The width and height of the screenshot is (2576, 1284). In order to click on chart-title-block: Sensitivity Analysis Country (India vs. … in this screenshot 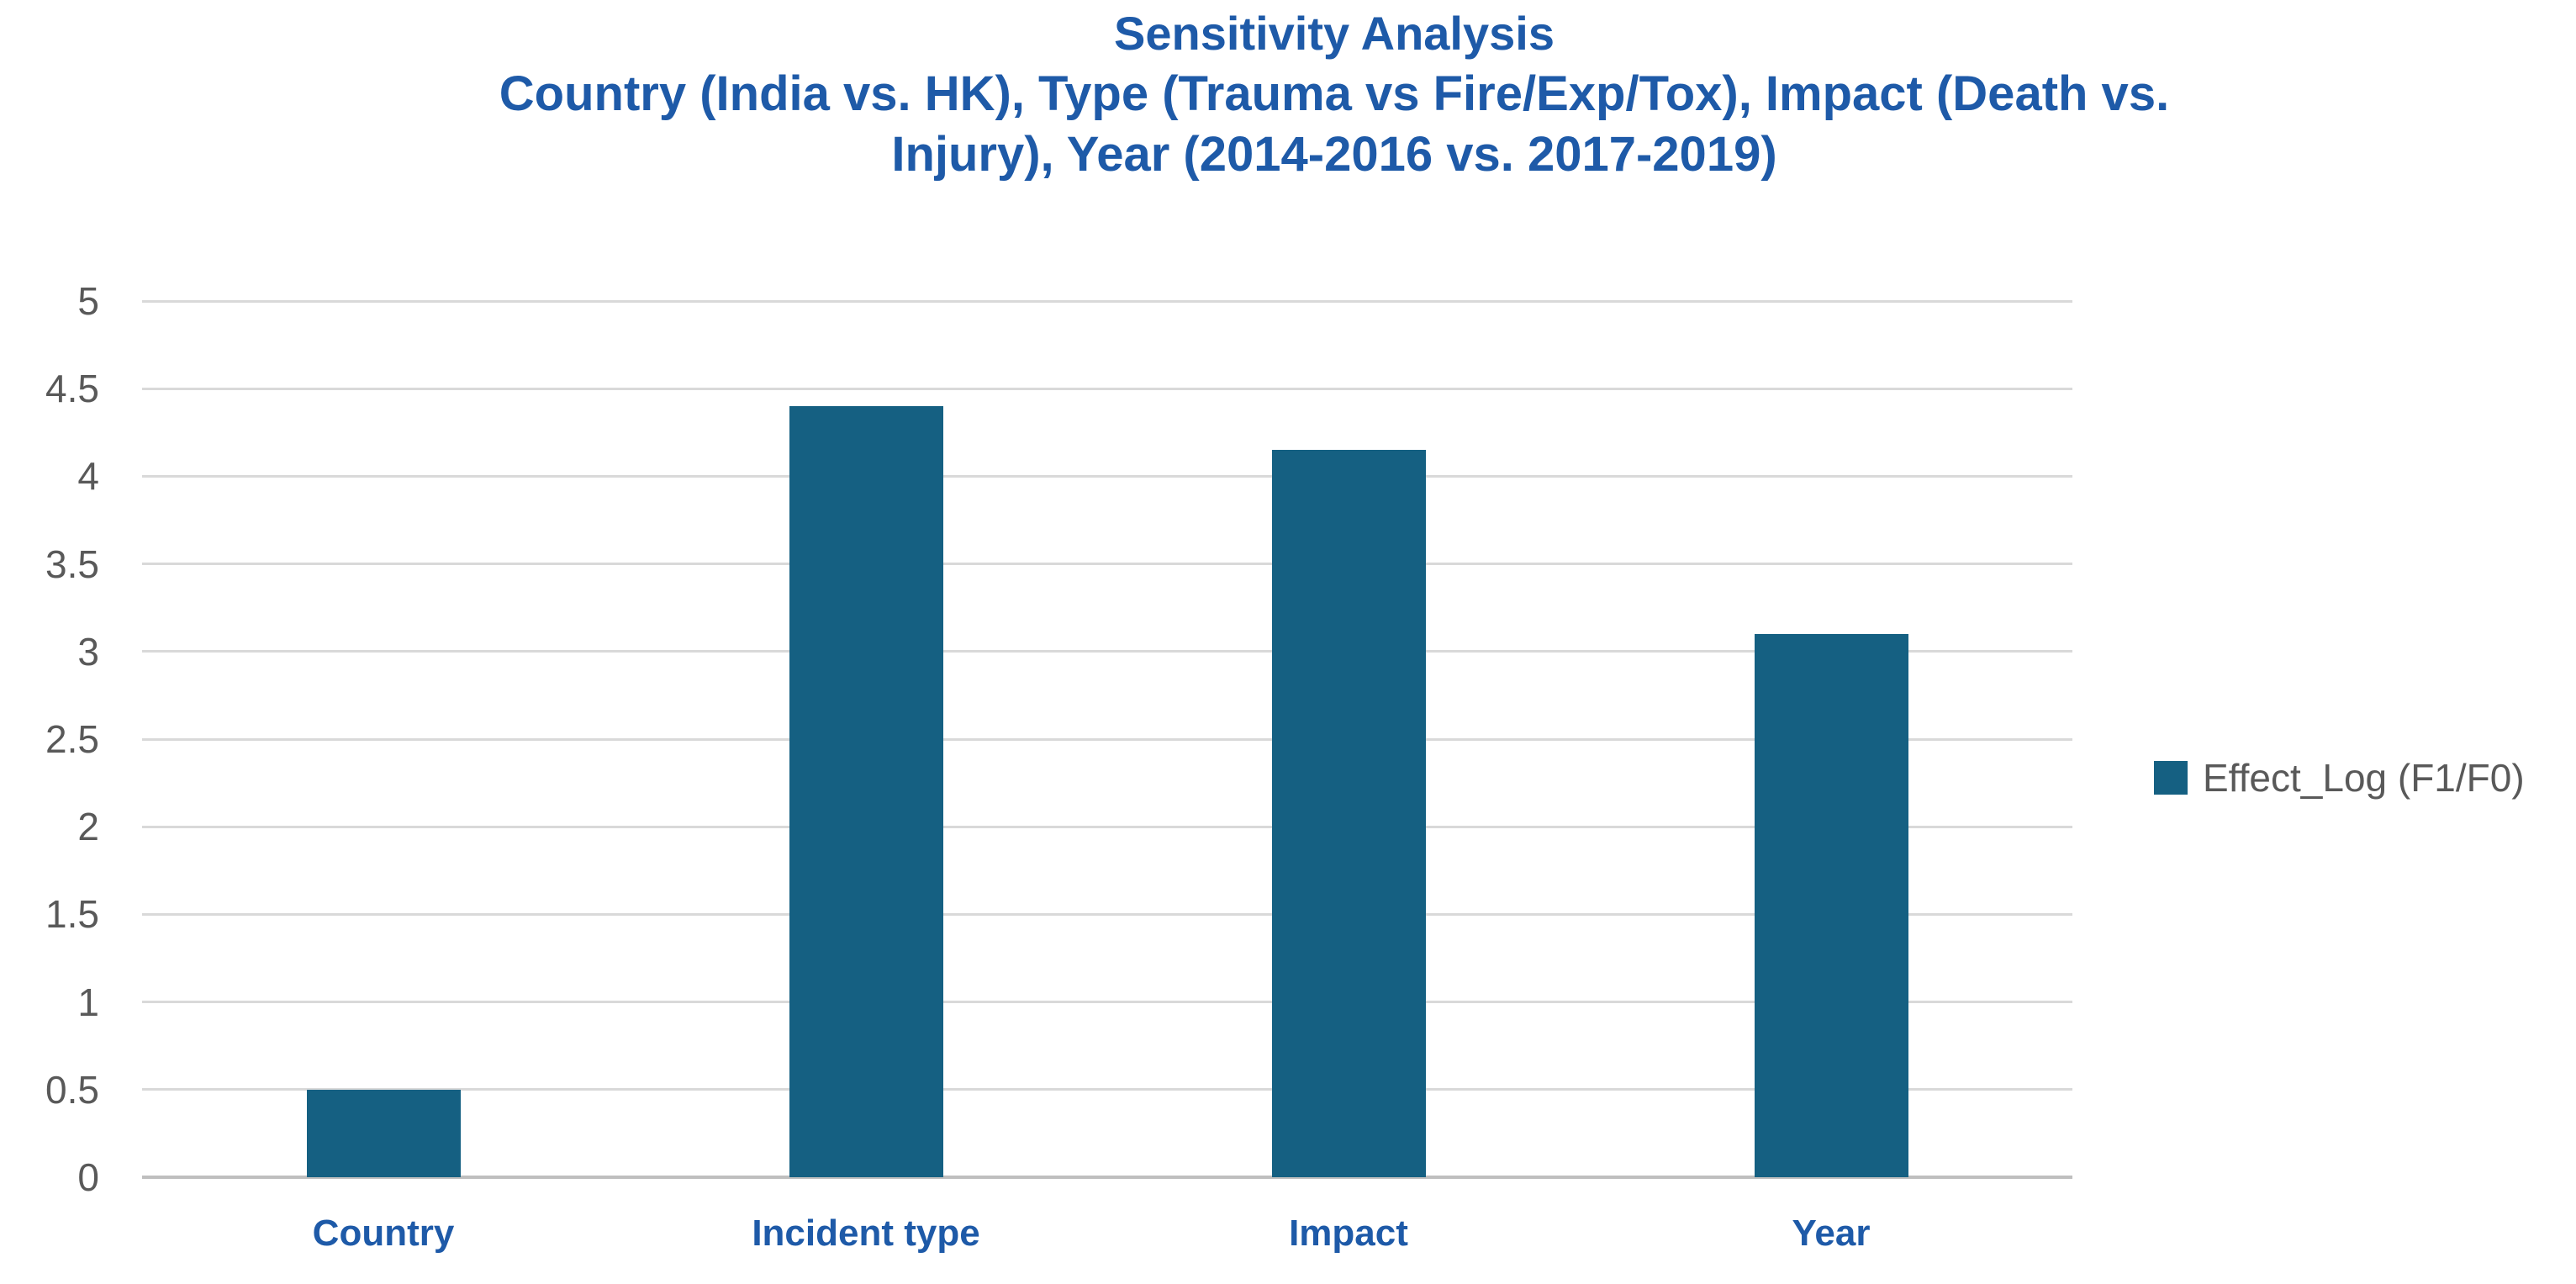, I will do `click(1334, 94)`.